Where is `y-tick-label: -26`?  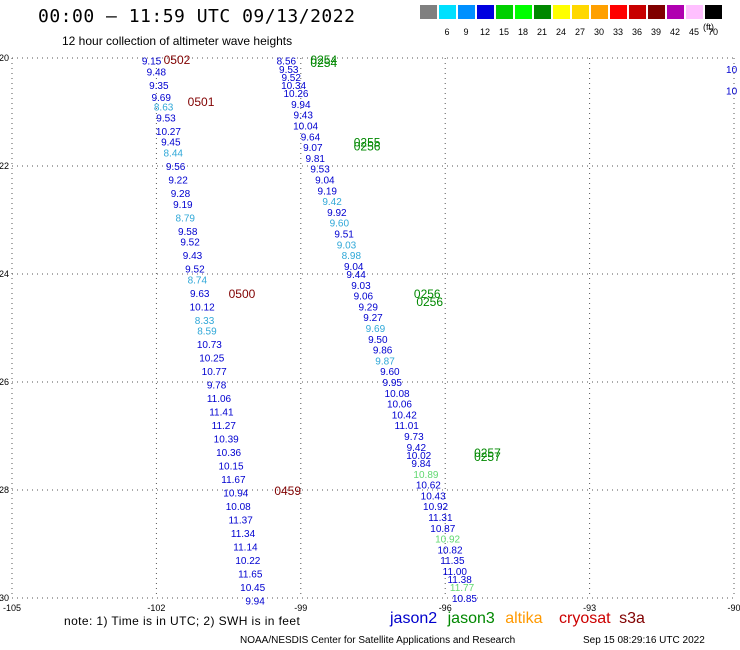
y-tick-label: -26 is located at coordinates (4, 382).